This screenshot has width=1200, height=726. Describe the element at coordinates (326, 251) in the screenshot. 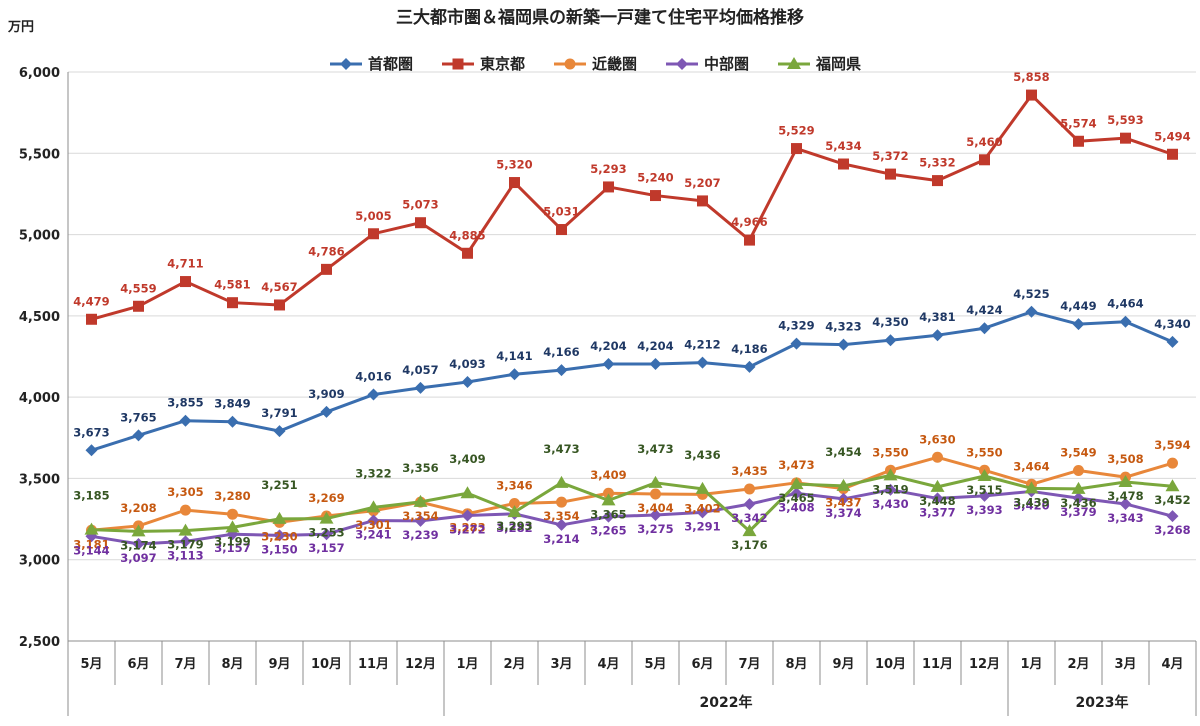

I see `data-label: 4,786` at that location.